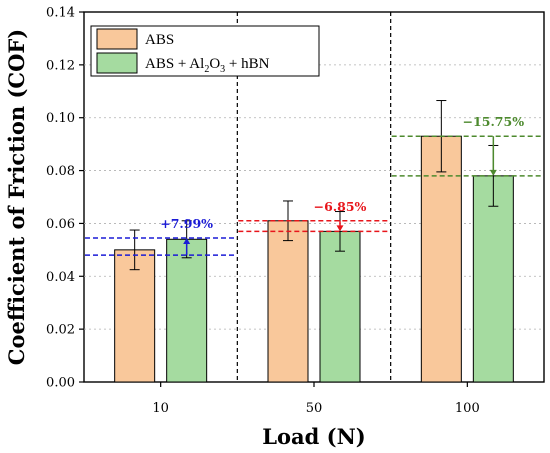  Describe the element at coordinates (60, 224) in the screenshot. I see `y-tick-label: 0.06` at that location.